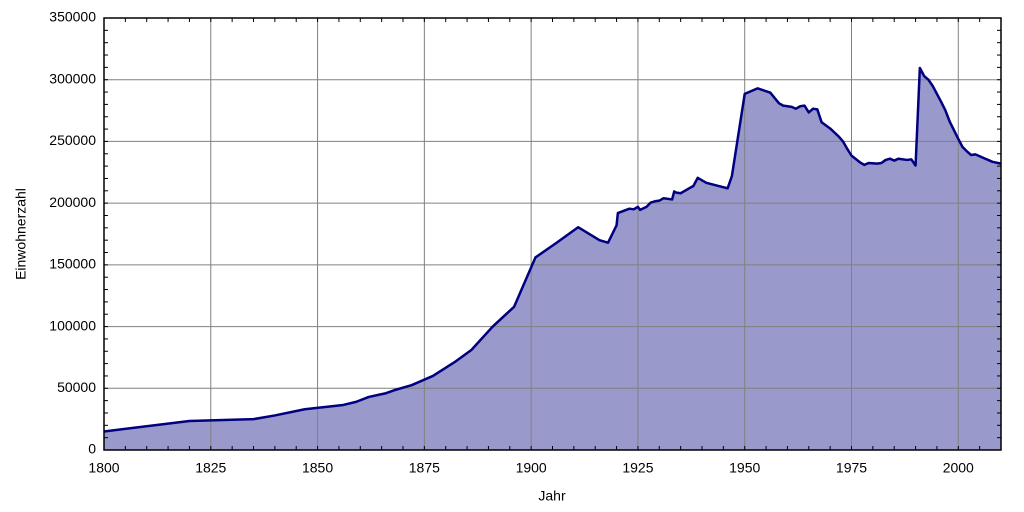  What do you see at coordinates (552, 496) in the screenshot?
I see `x-axis-title: Jahr` at bounding box center [552, 496].